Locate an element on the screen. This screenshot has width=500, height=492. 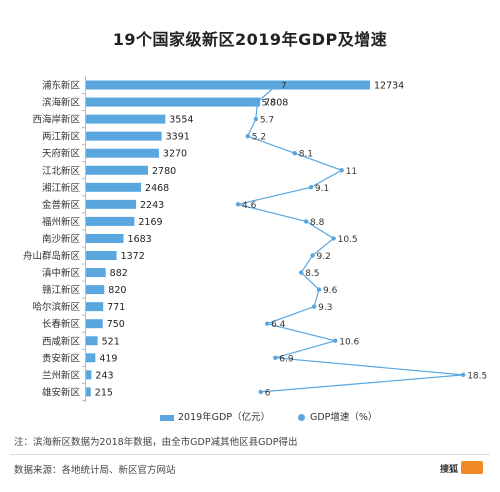
growth-value-label: 5.7 is located at coordinates (267, 121).